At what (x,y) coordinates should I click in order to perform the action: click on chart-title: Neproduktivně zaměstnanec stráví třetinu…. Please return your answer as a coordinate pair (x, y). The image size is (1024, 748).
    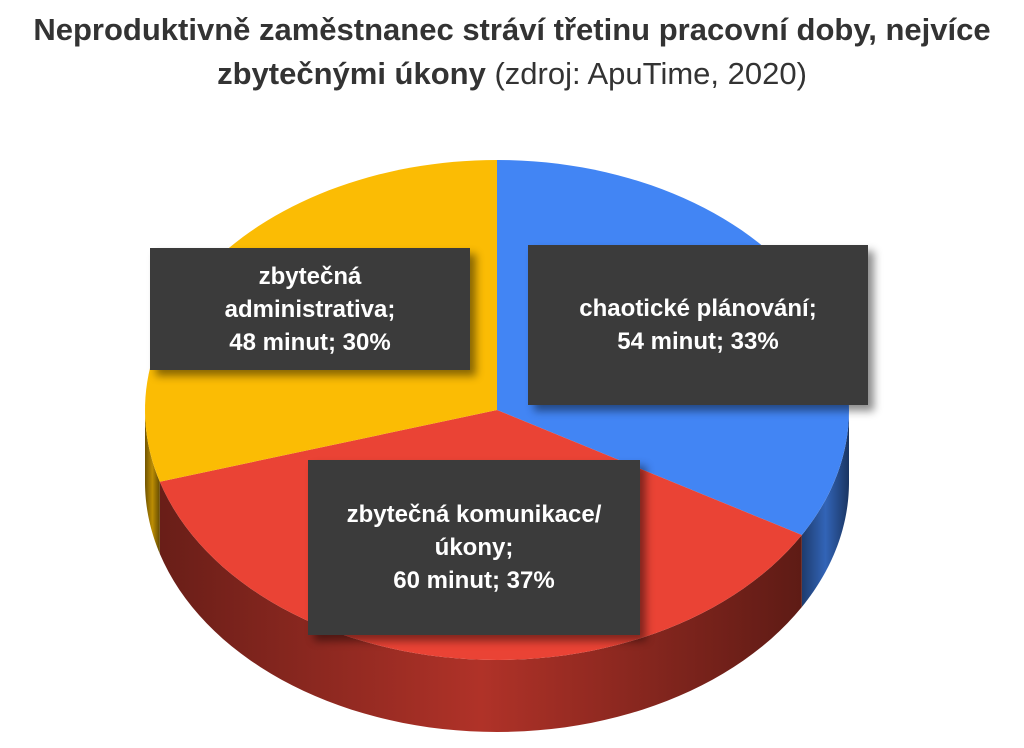
    Looking at the image, I should click on (512, 51).